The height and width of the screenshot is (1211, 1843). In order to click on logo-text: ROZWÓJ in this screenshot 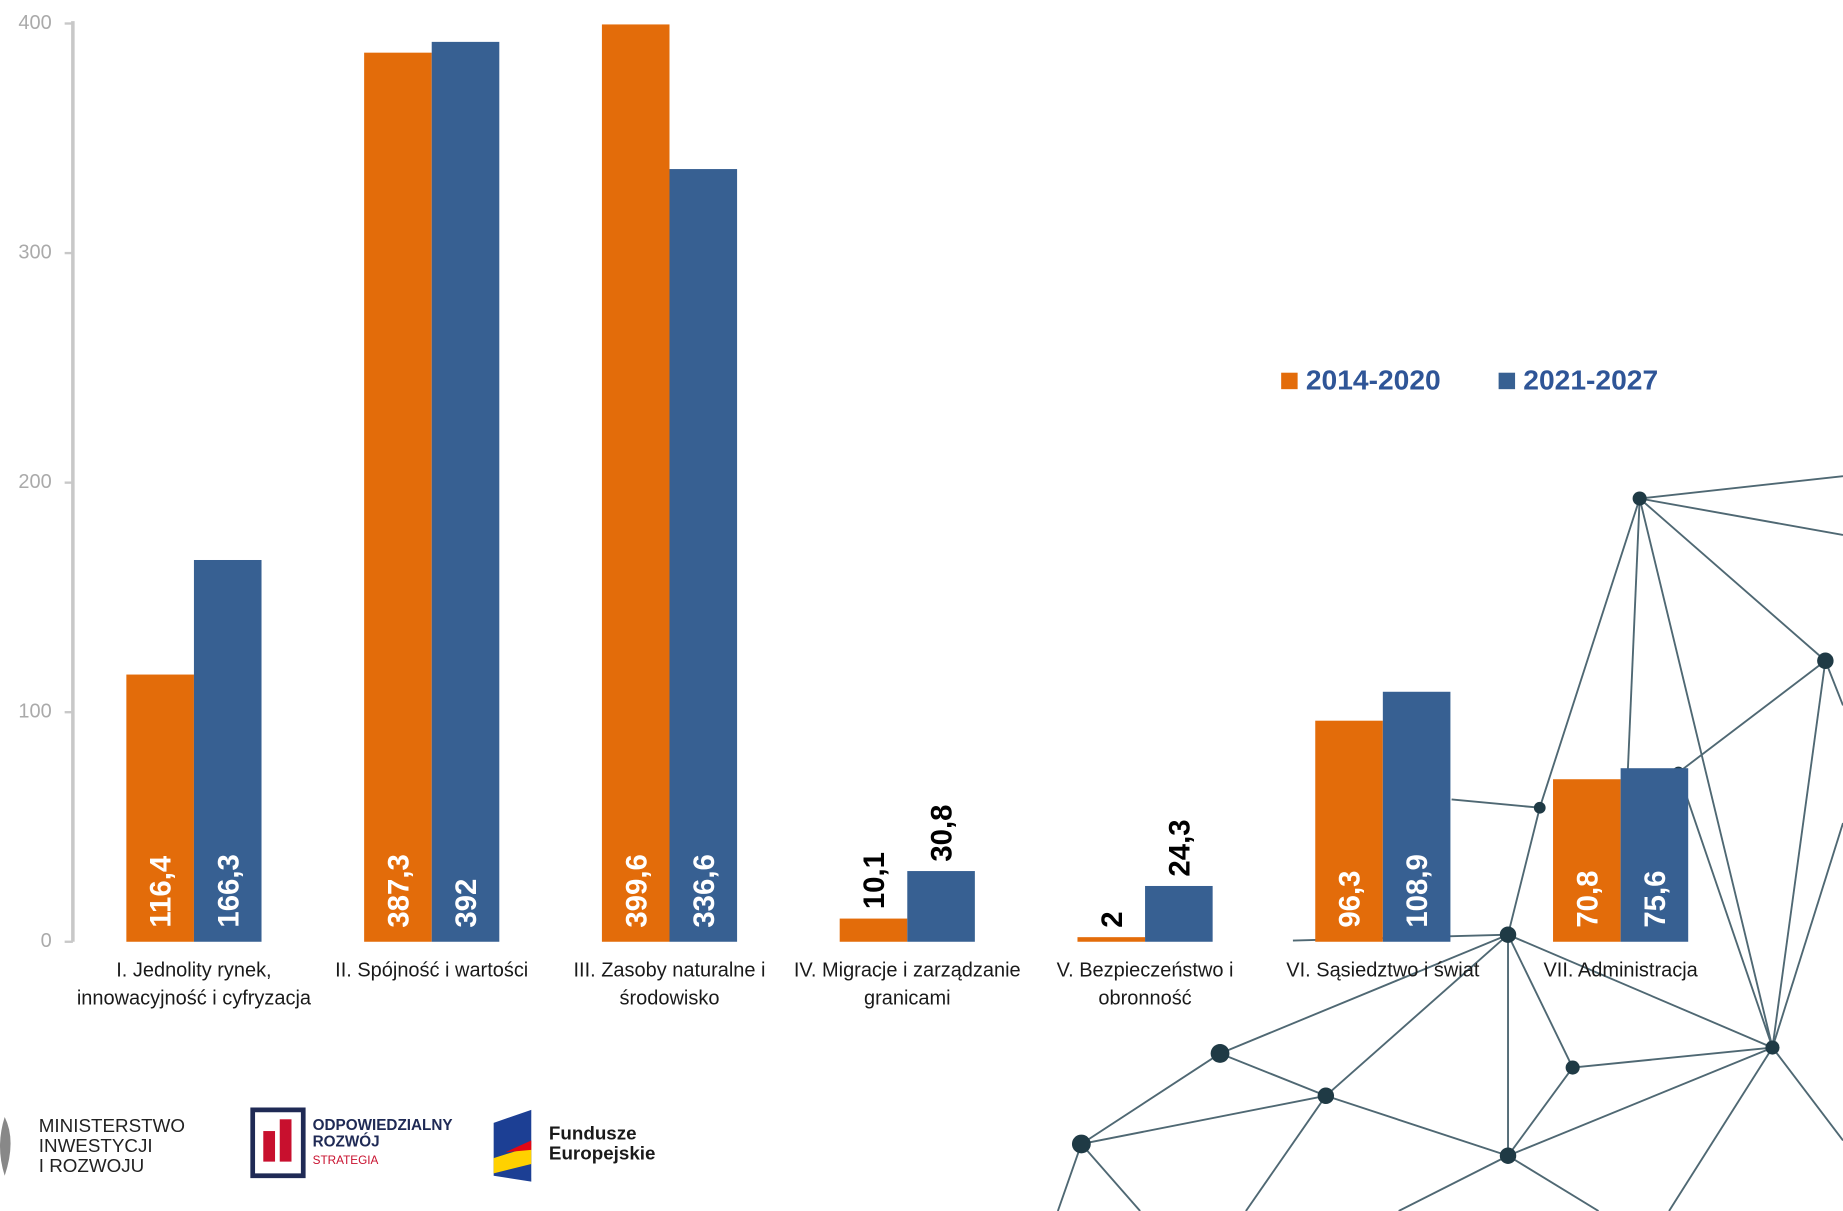, I will do `click(346, 1141)`.